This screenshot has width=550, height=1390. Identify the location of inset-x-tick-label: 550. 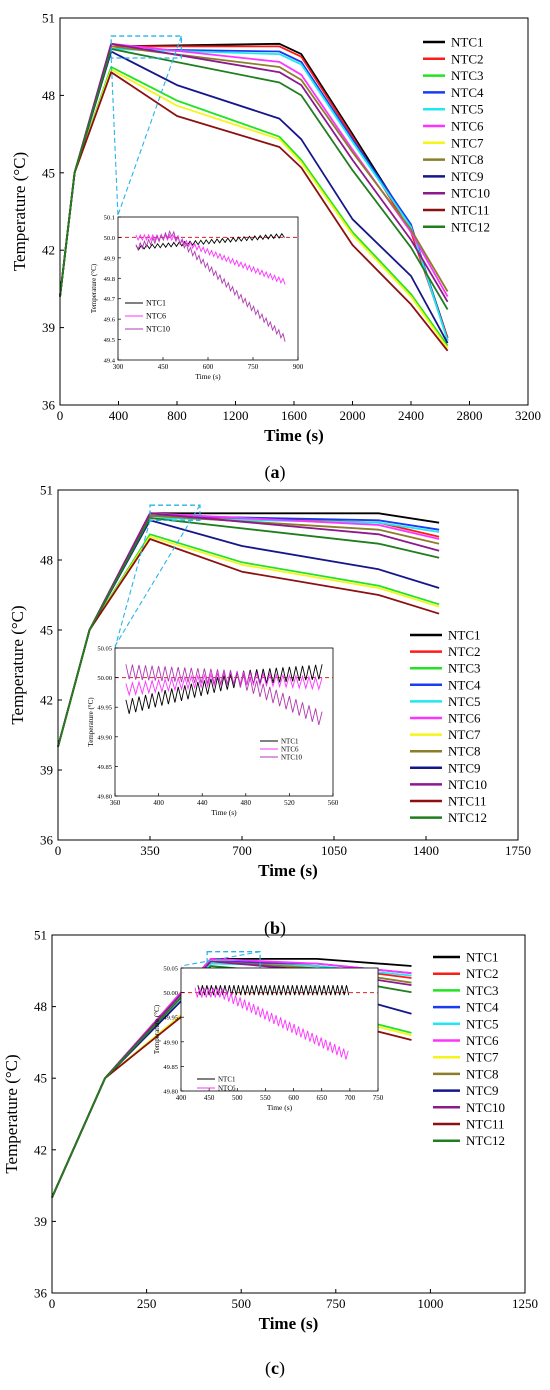
(265, 1098).